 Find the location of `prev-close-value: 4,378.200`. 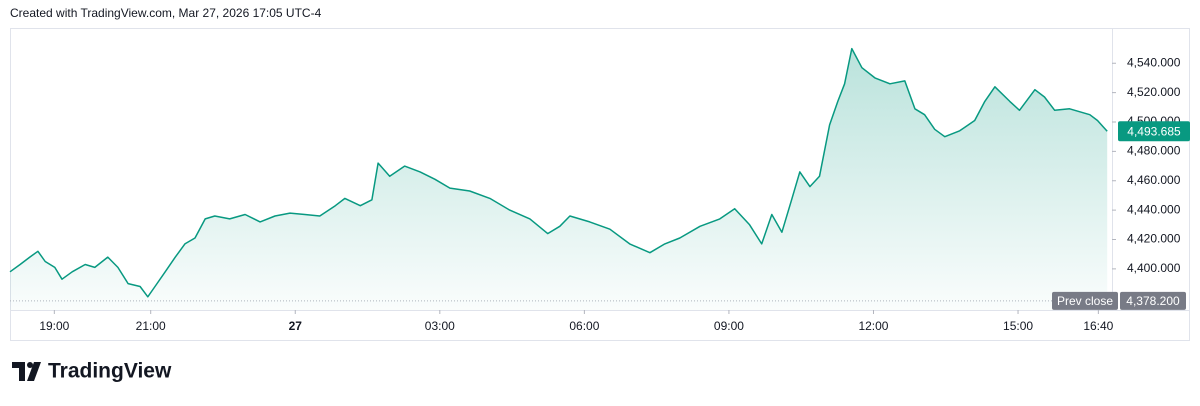

prev-close-value: 4,378.200 is located at coordinates (1153, 301).